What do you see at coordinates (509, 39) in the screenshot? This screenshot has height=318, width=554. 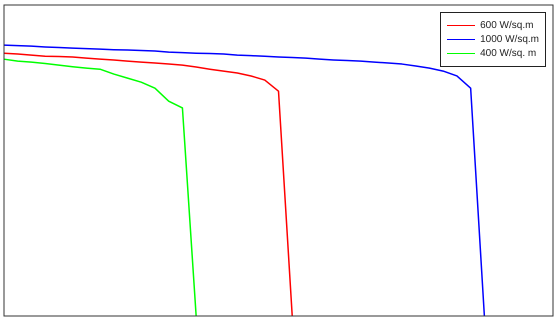 I see `legend-label: 1000 W/sq.m` at bounding box center [509, 39].